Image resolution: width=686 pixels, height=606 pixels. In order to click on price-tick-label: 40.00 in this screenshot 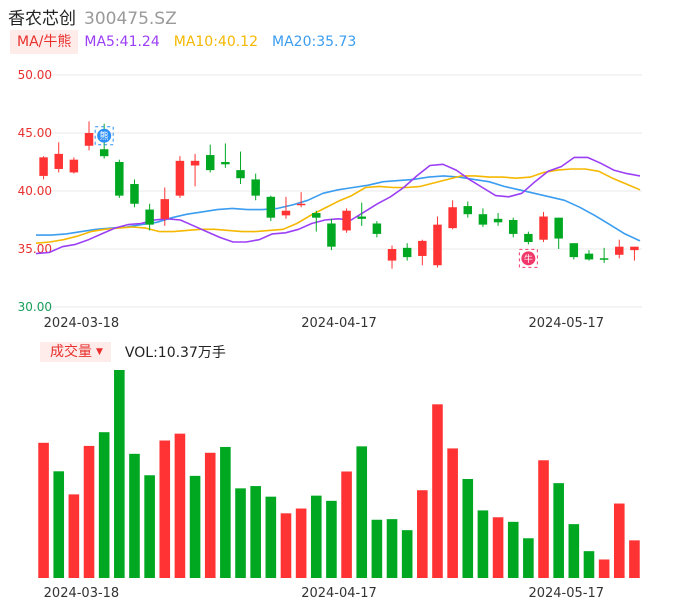, I will do `click(35, 191)`.